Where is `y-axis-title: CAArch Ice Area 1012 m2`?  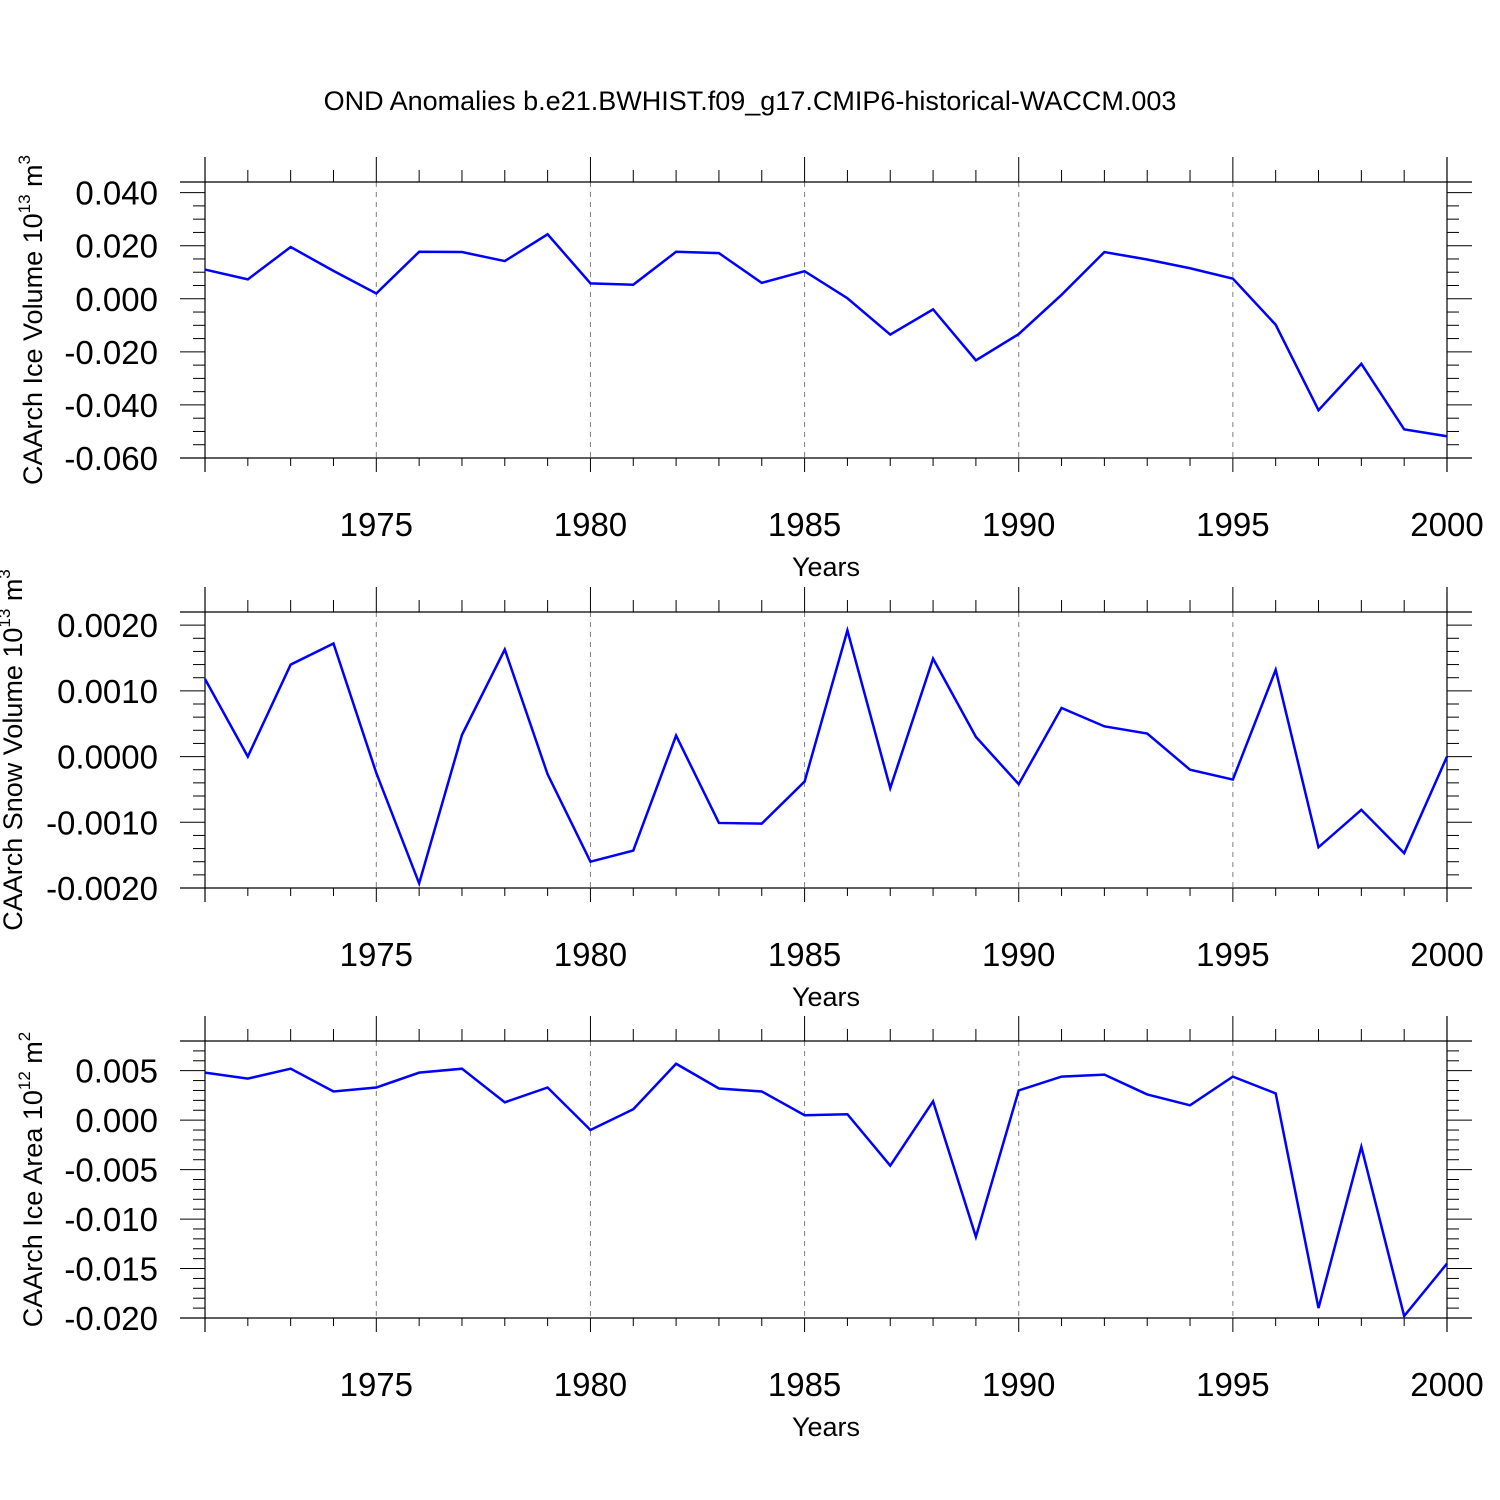
y-axis-title: CAArch Ice Area 1012 m2 is located at coordinates (31, 1180).